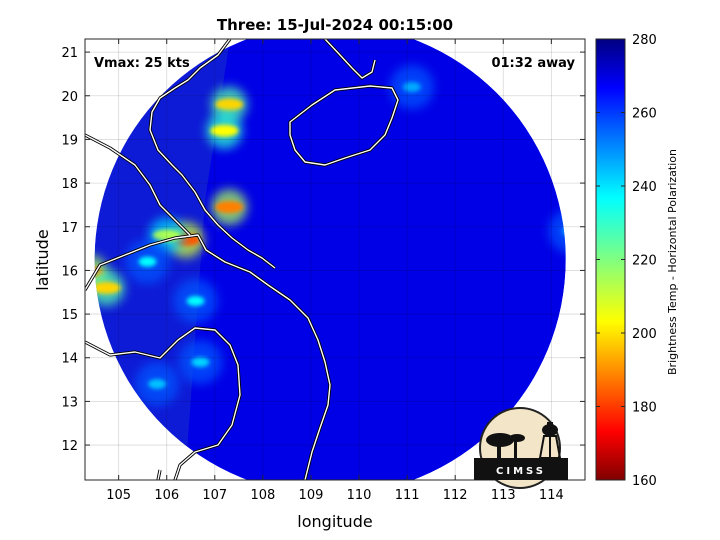 The height and width of the screenshot is (540, 720). I want to click on x-tick-label: 111, so click(407, 495).